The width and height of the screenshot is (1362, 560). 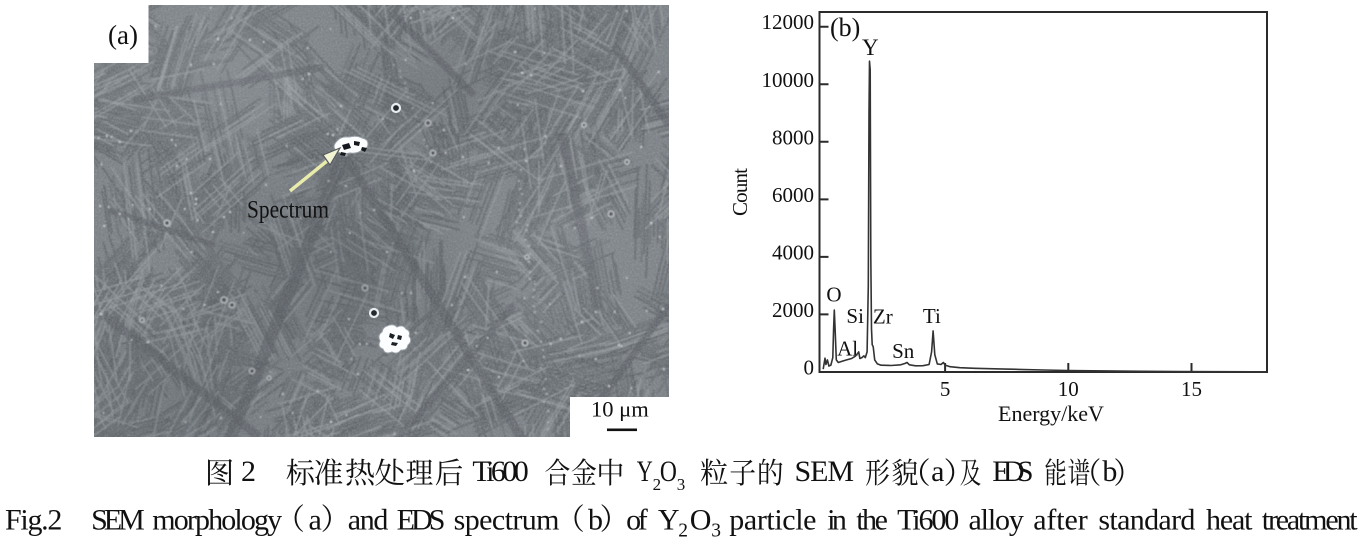 What do you see at coordinates (847, 349) in the screenshot?
I see `svg-text: Al` at bounding box center [847, 349].